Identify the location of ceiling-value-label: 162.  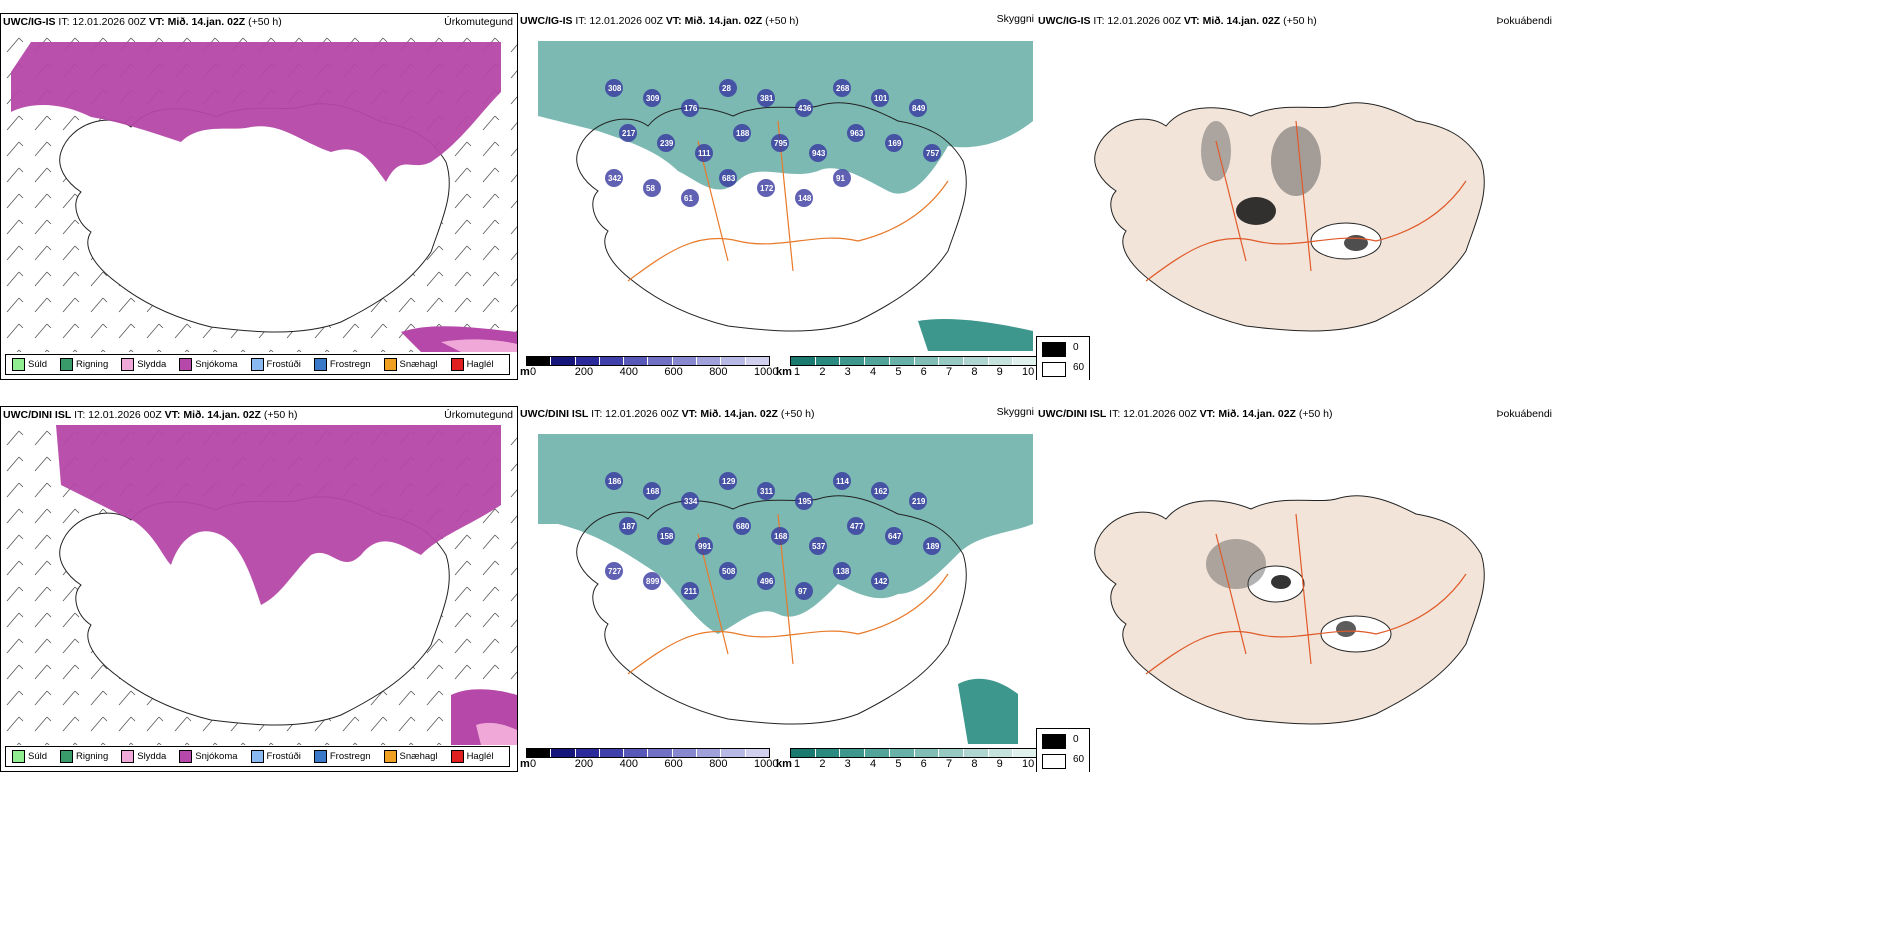
(881, 491).